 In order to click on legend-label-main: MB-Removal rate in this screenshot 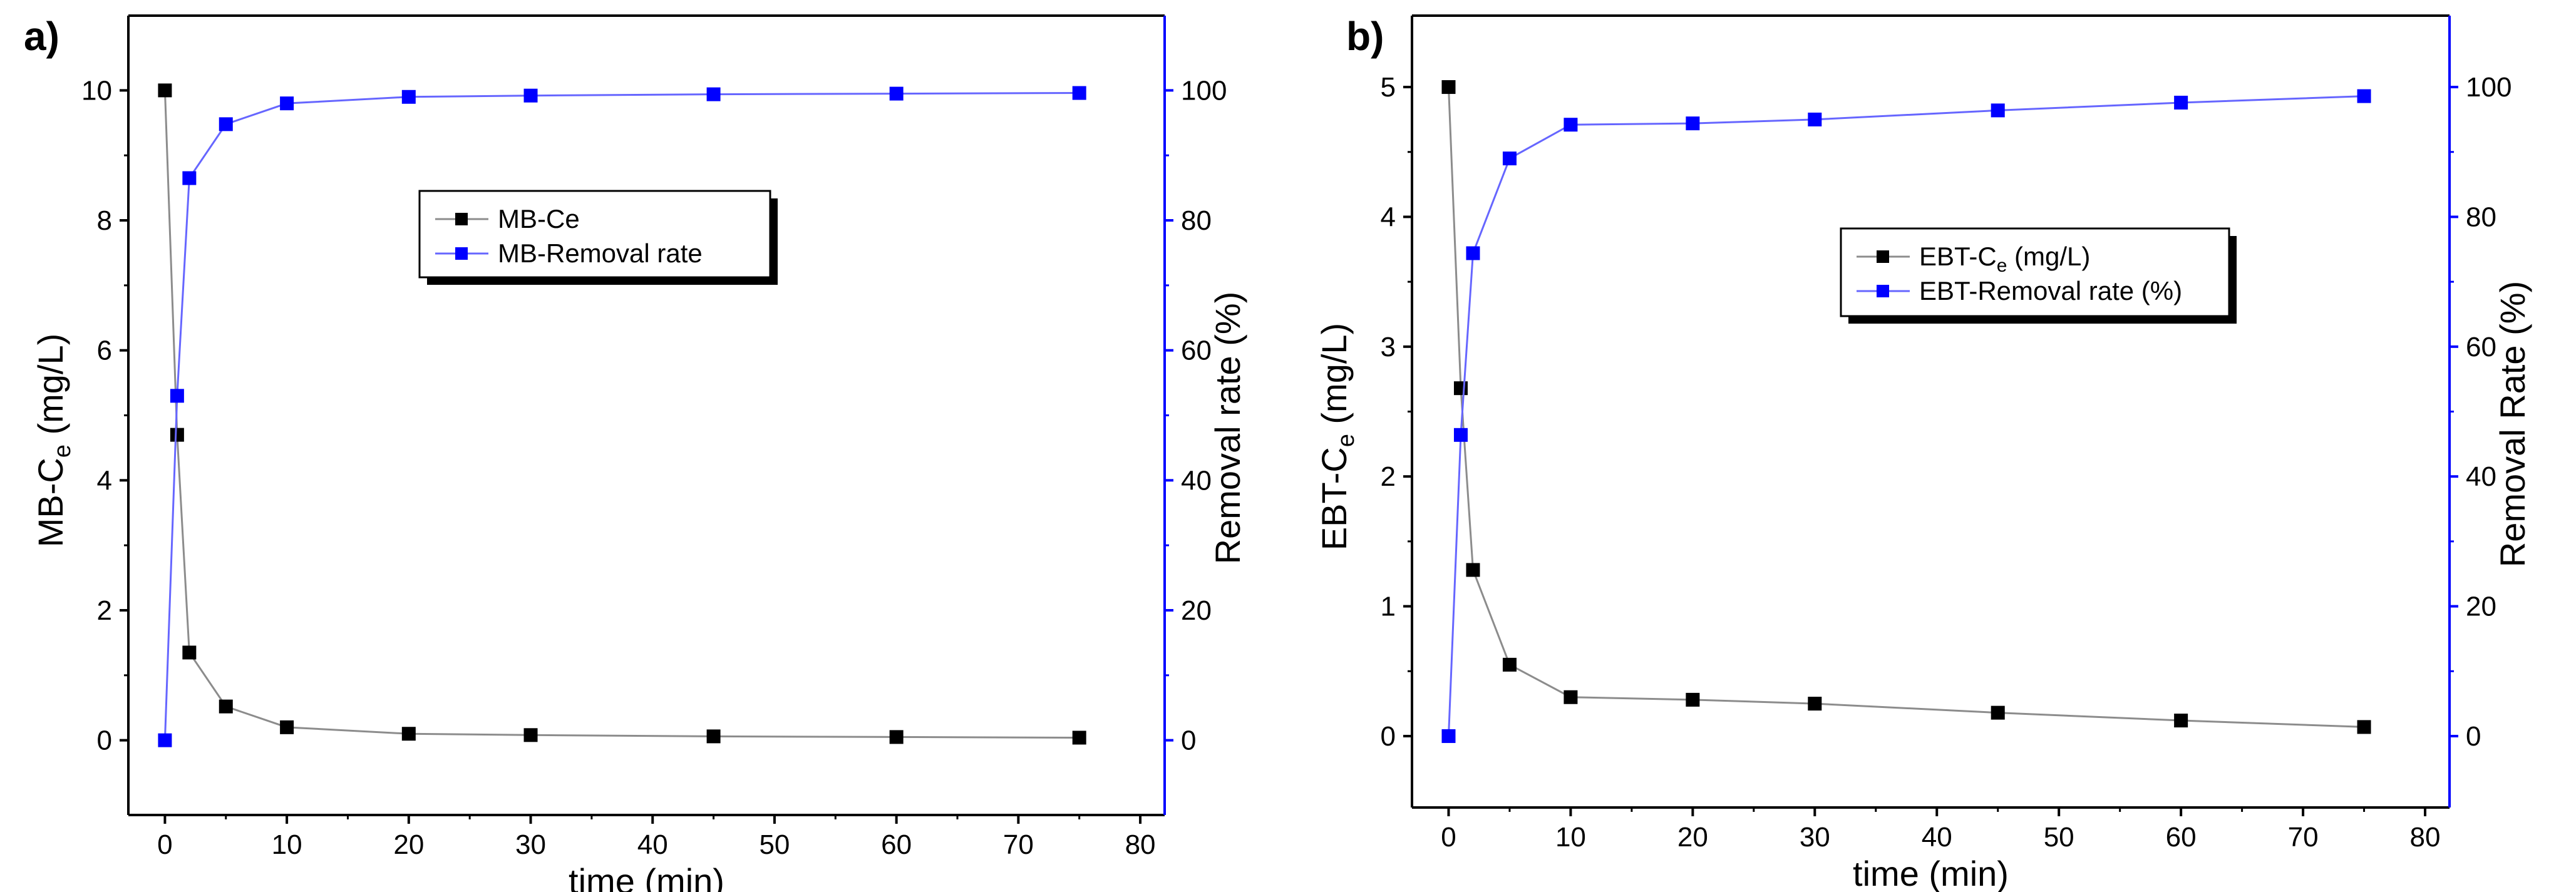, I will do `click(600, 253)`.